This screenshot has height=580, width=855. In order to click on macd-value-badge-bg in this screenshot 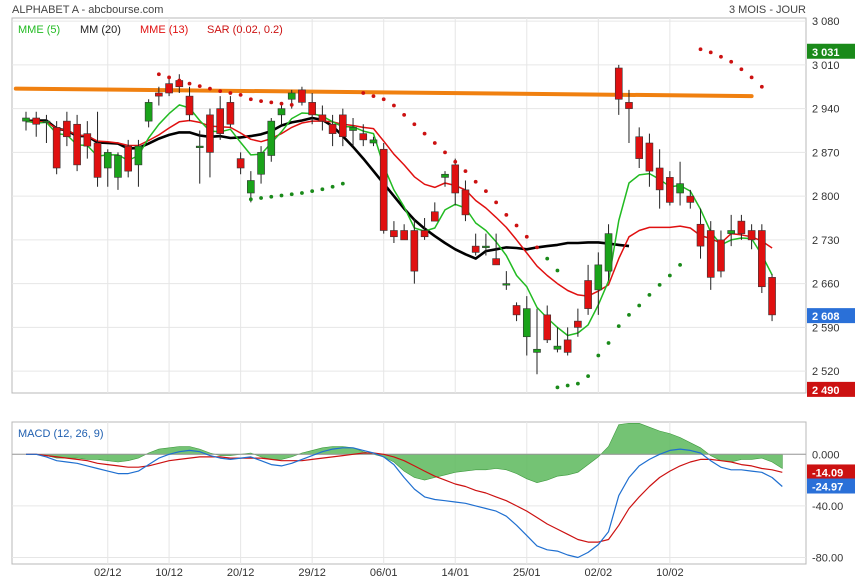, I will do `click(831, 486)`.